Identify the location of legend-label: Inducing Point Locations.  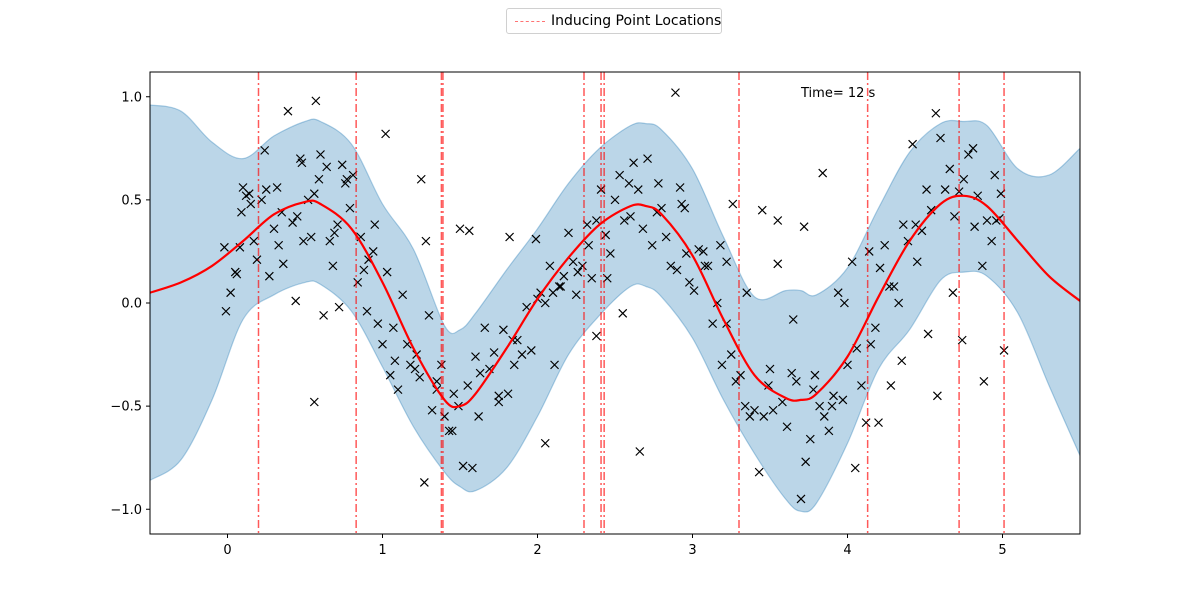
(636, 21).